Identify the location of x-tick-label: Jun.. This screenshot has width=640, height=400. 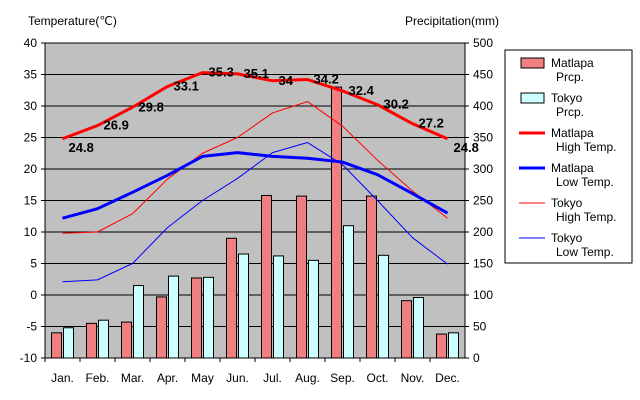
(237, 378).